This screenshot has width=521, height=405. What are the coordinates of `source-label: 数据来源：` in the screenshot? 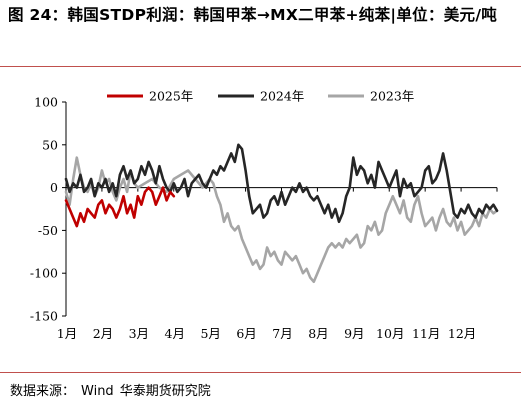 It's located at (43, 391).